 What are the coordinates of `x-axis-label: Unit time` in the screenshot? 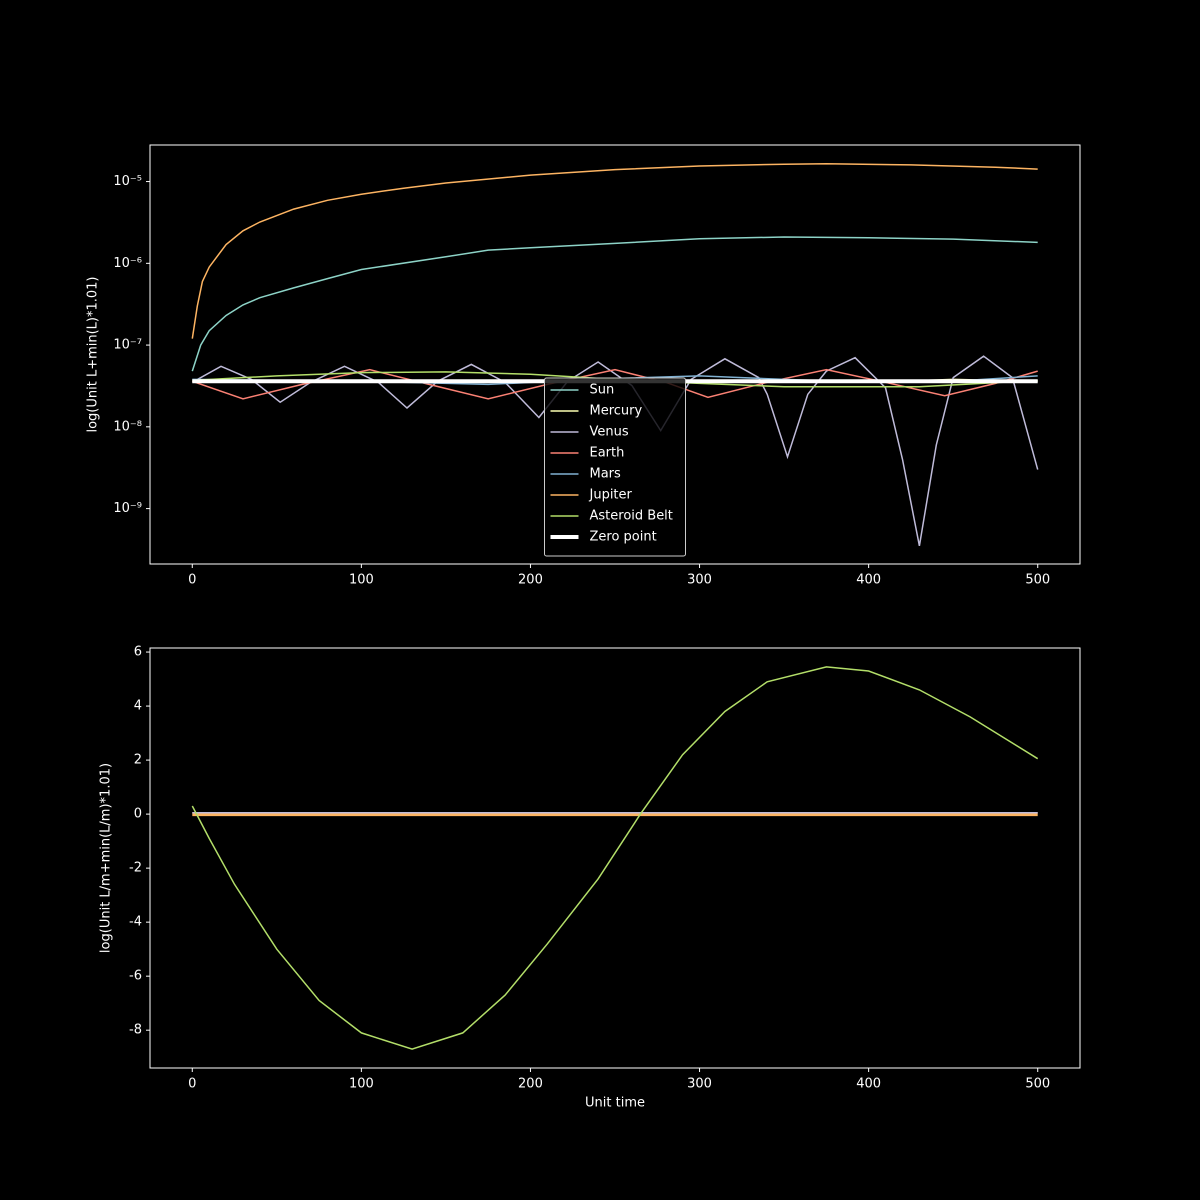 It's located at (615, 1103).